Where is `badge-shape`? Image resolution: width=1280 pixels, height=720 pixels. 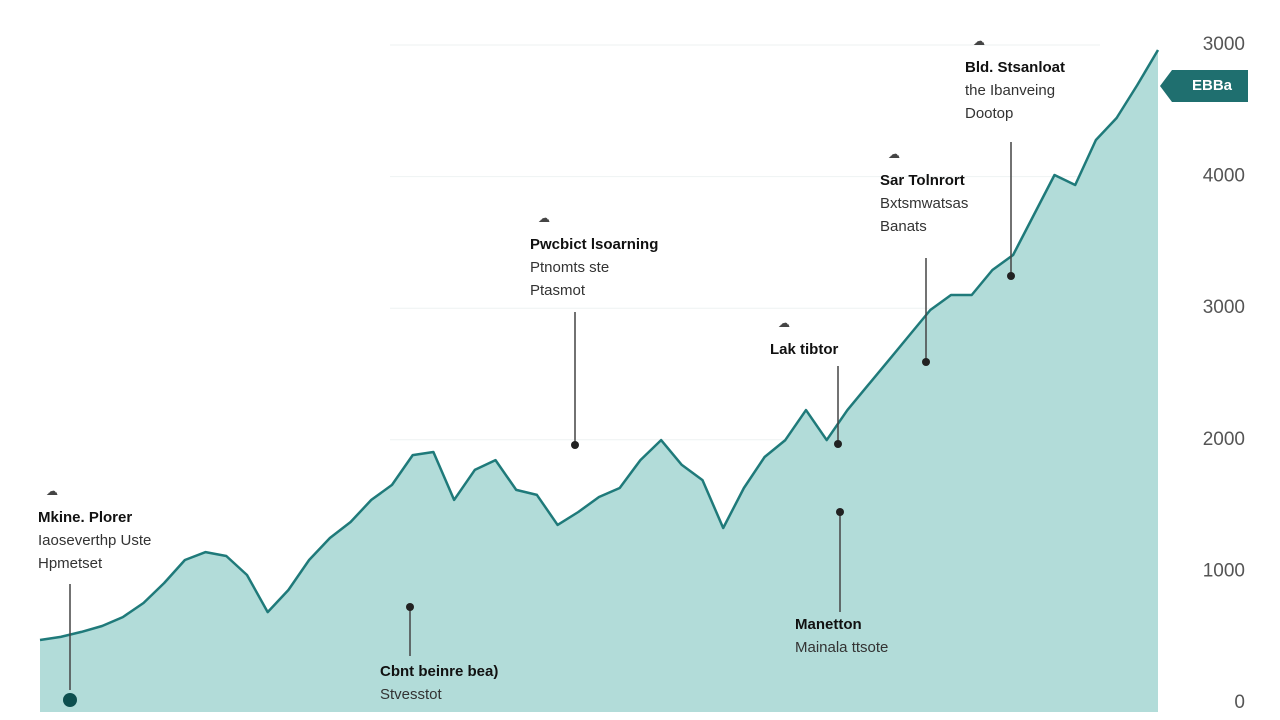
badge-shape is located at coordinates (1204, 86).